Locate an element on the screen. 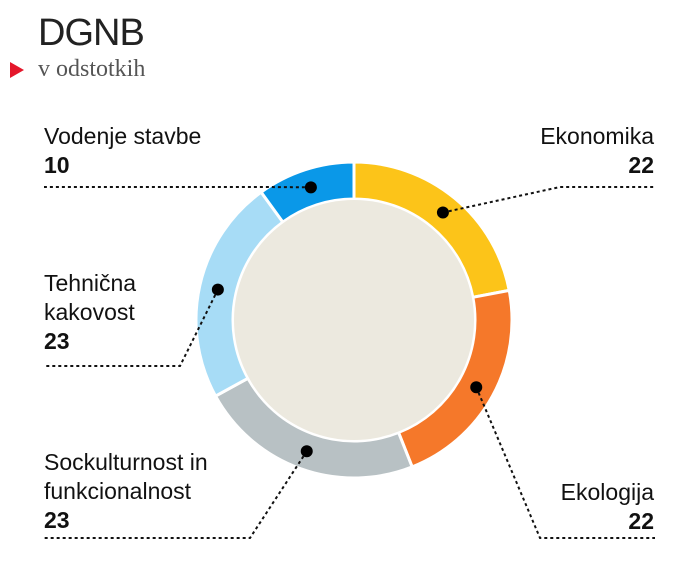  label-name: Tehnična kakovost is located at coordinates (90, 297).